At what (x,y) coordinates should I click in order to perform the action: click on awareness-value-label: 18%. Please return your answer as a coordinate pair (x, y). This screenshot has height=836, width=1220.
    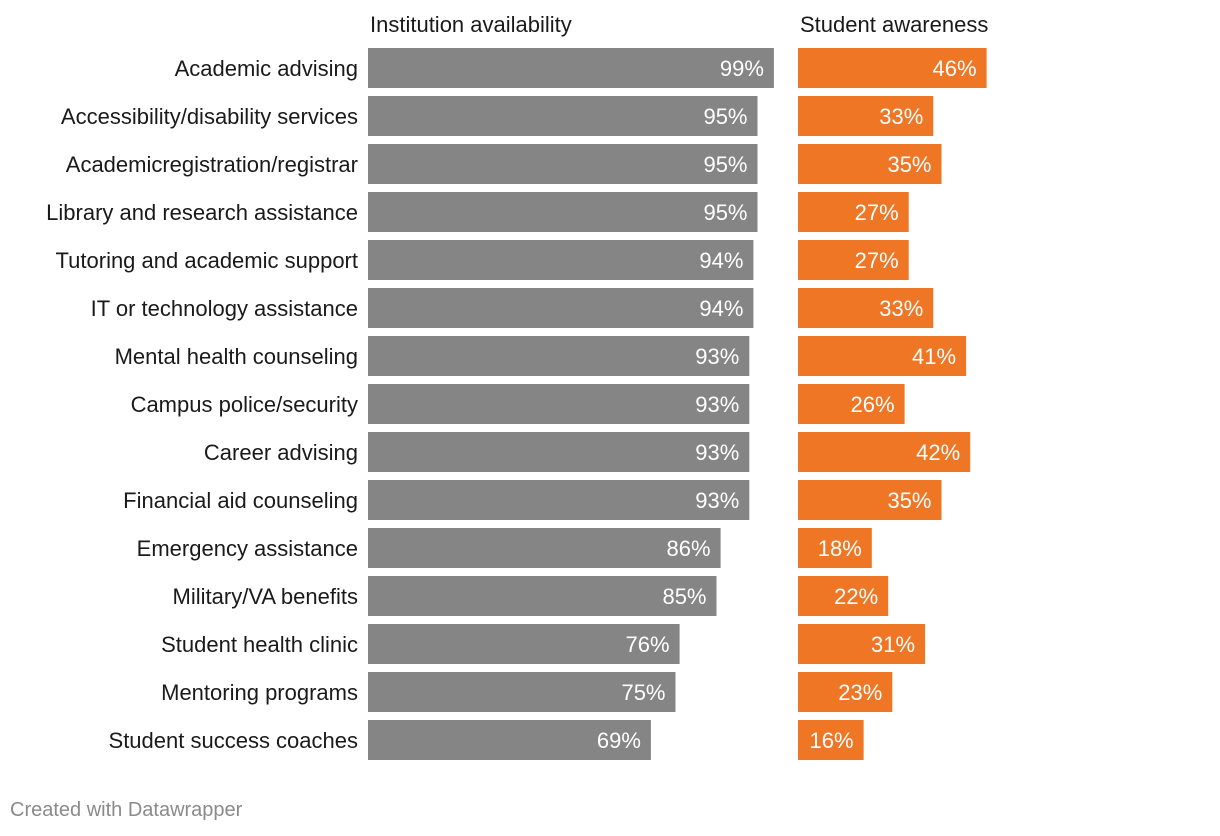
    Looking at the image, I should click on (840, 548).